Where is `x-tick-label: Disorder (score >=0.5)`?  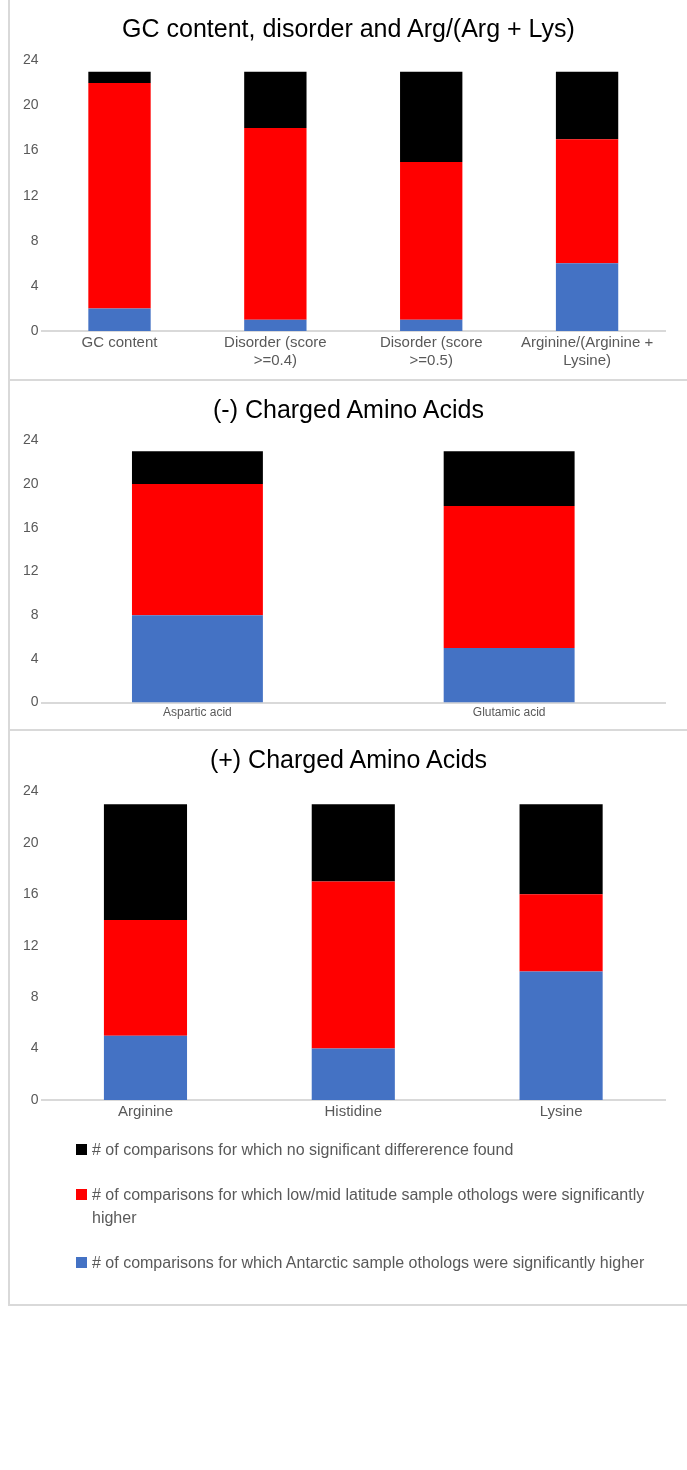
x-tick-label: Disorder (score >=0.5) is located at coordinates (431, 350).